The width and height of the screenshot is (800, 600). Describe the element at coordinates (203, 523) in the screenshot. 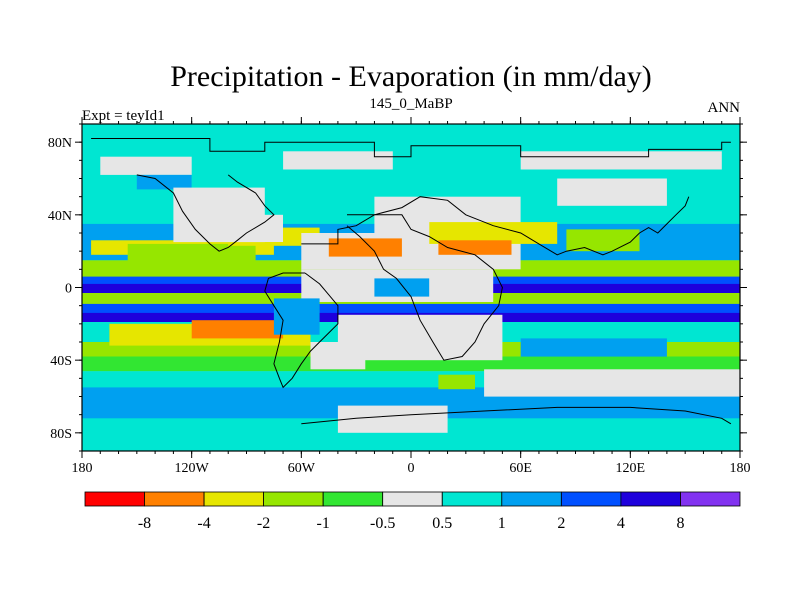

I see `colorbar-label: -4` at that location.